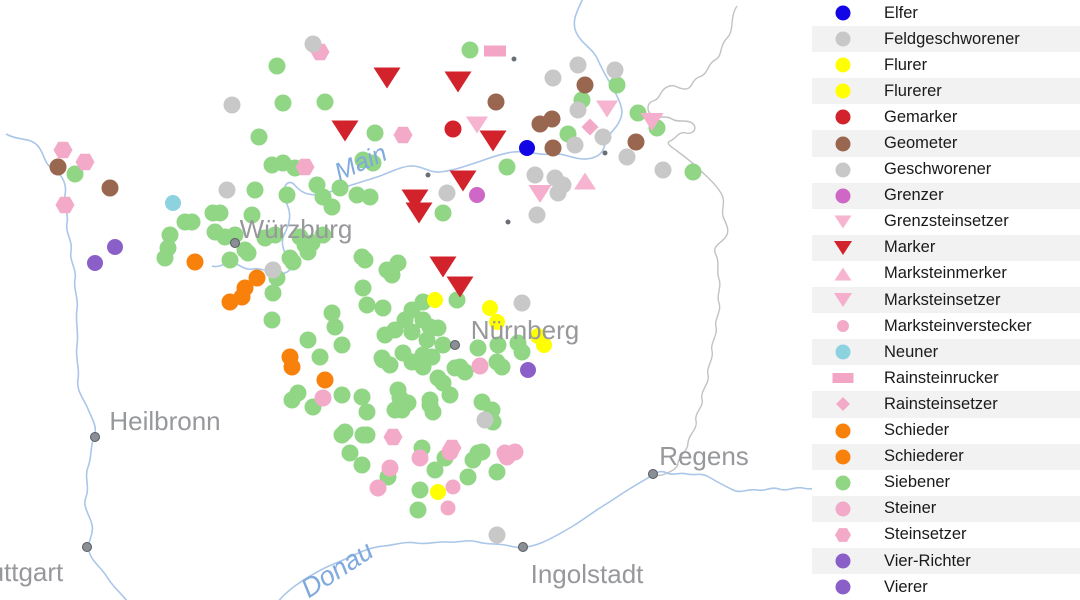 Image resolution: width=1080 pixels, height=600 pixels. I want to click on legend-item-label: Grenzer, so click(914, 195).